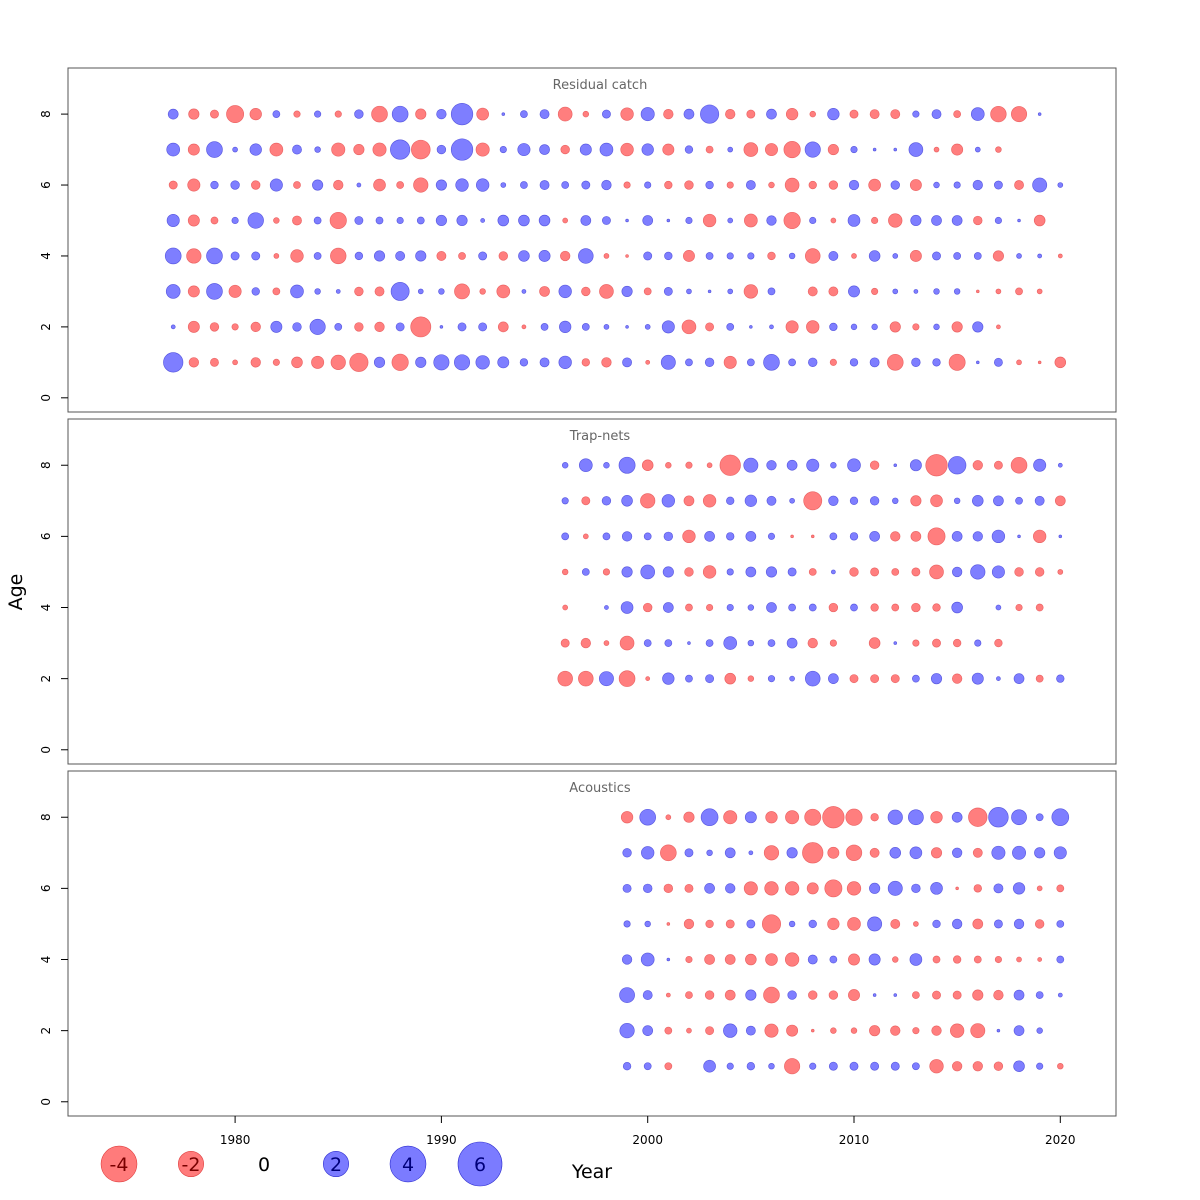  I want to click on legend-label: 6, so click(480, 1165).